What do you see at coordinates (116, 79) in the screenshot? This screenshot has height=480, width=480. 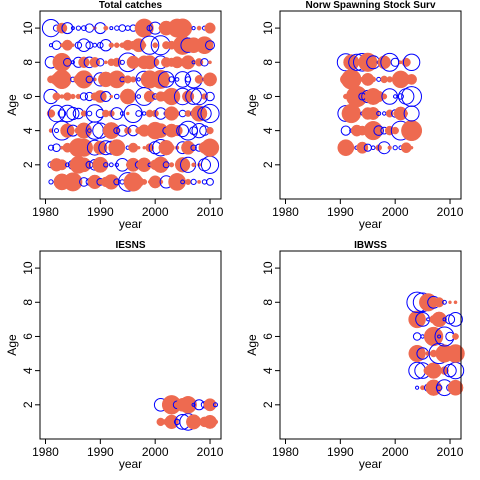 I see `bubble-age7-1993` at bounding box center [116, 79].